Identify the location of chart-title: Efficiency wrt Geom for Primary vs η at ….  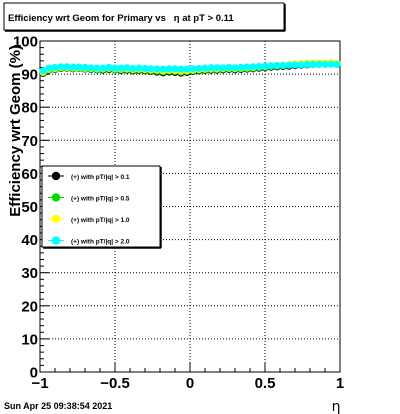
(121, 18).